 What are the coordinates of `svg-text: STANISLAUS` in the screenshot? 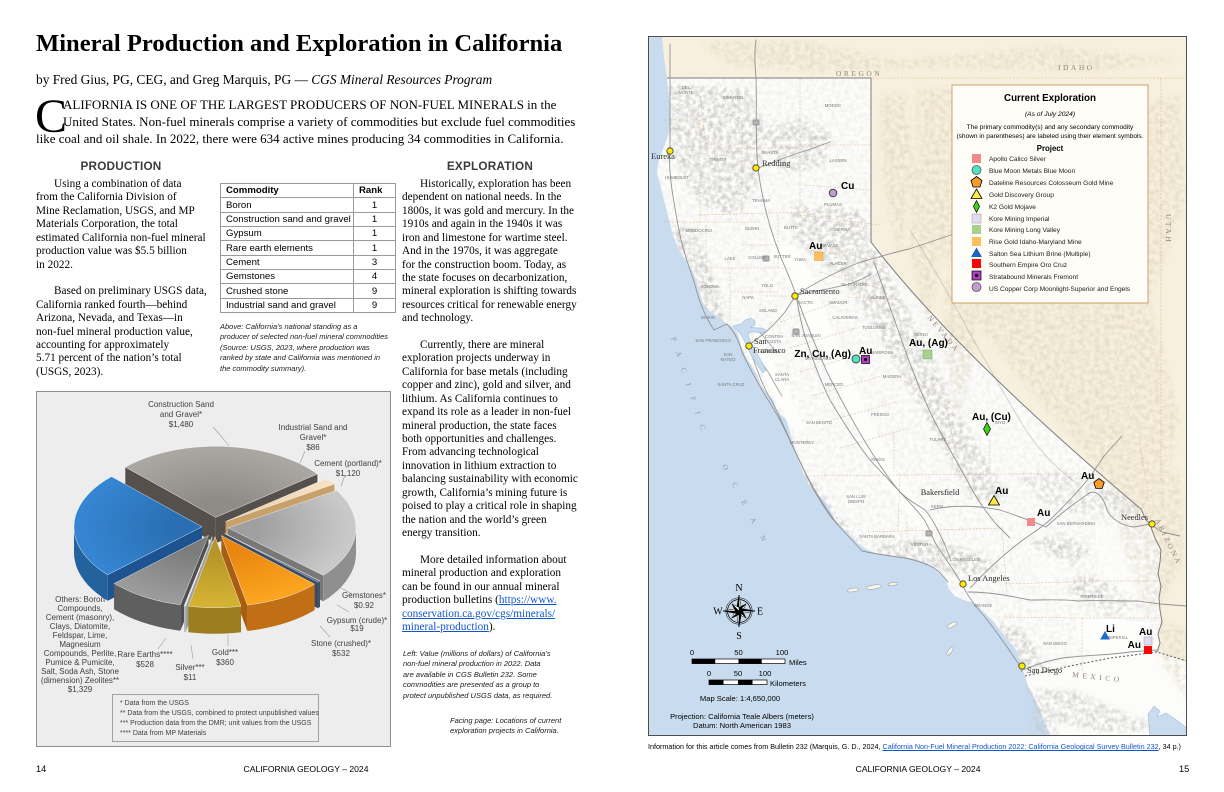 It's located at (818, 358).